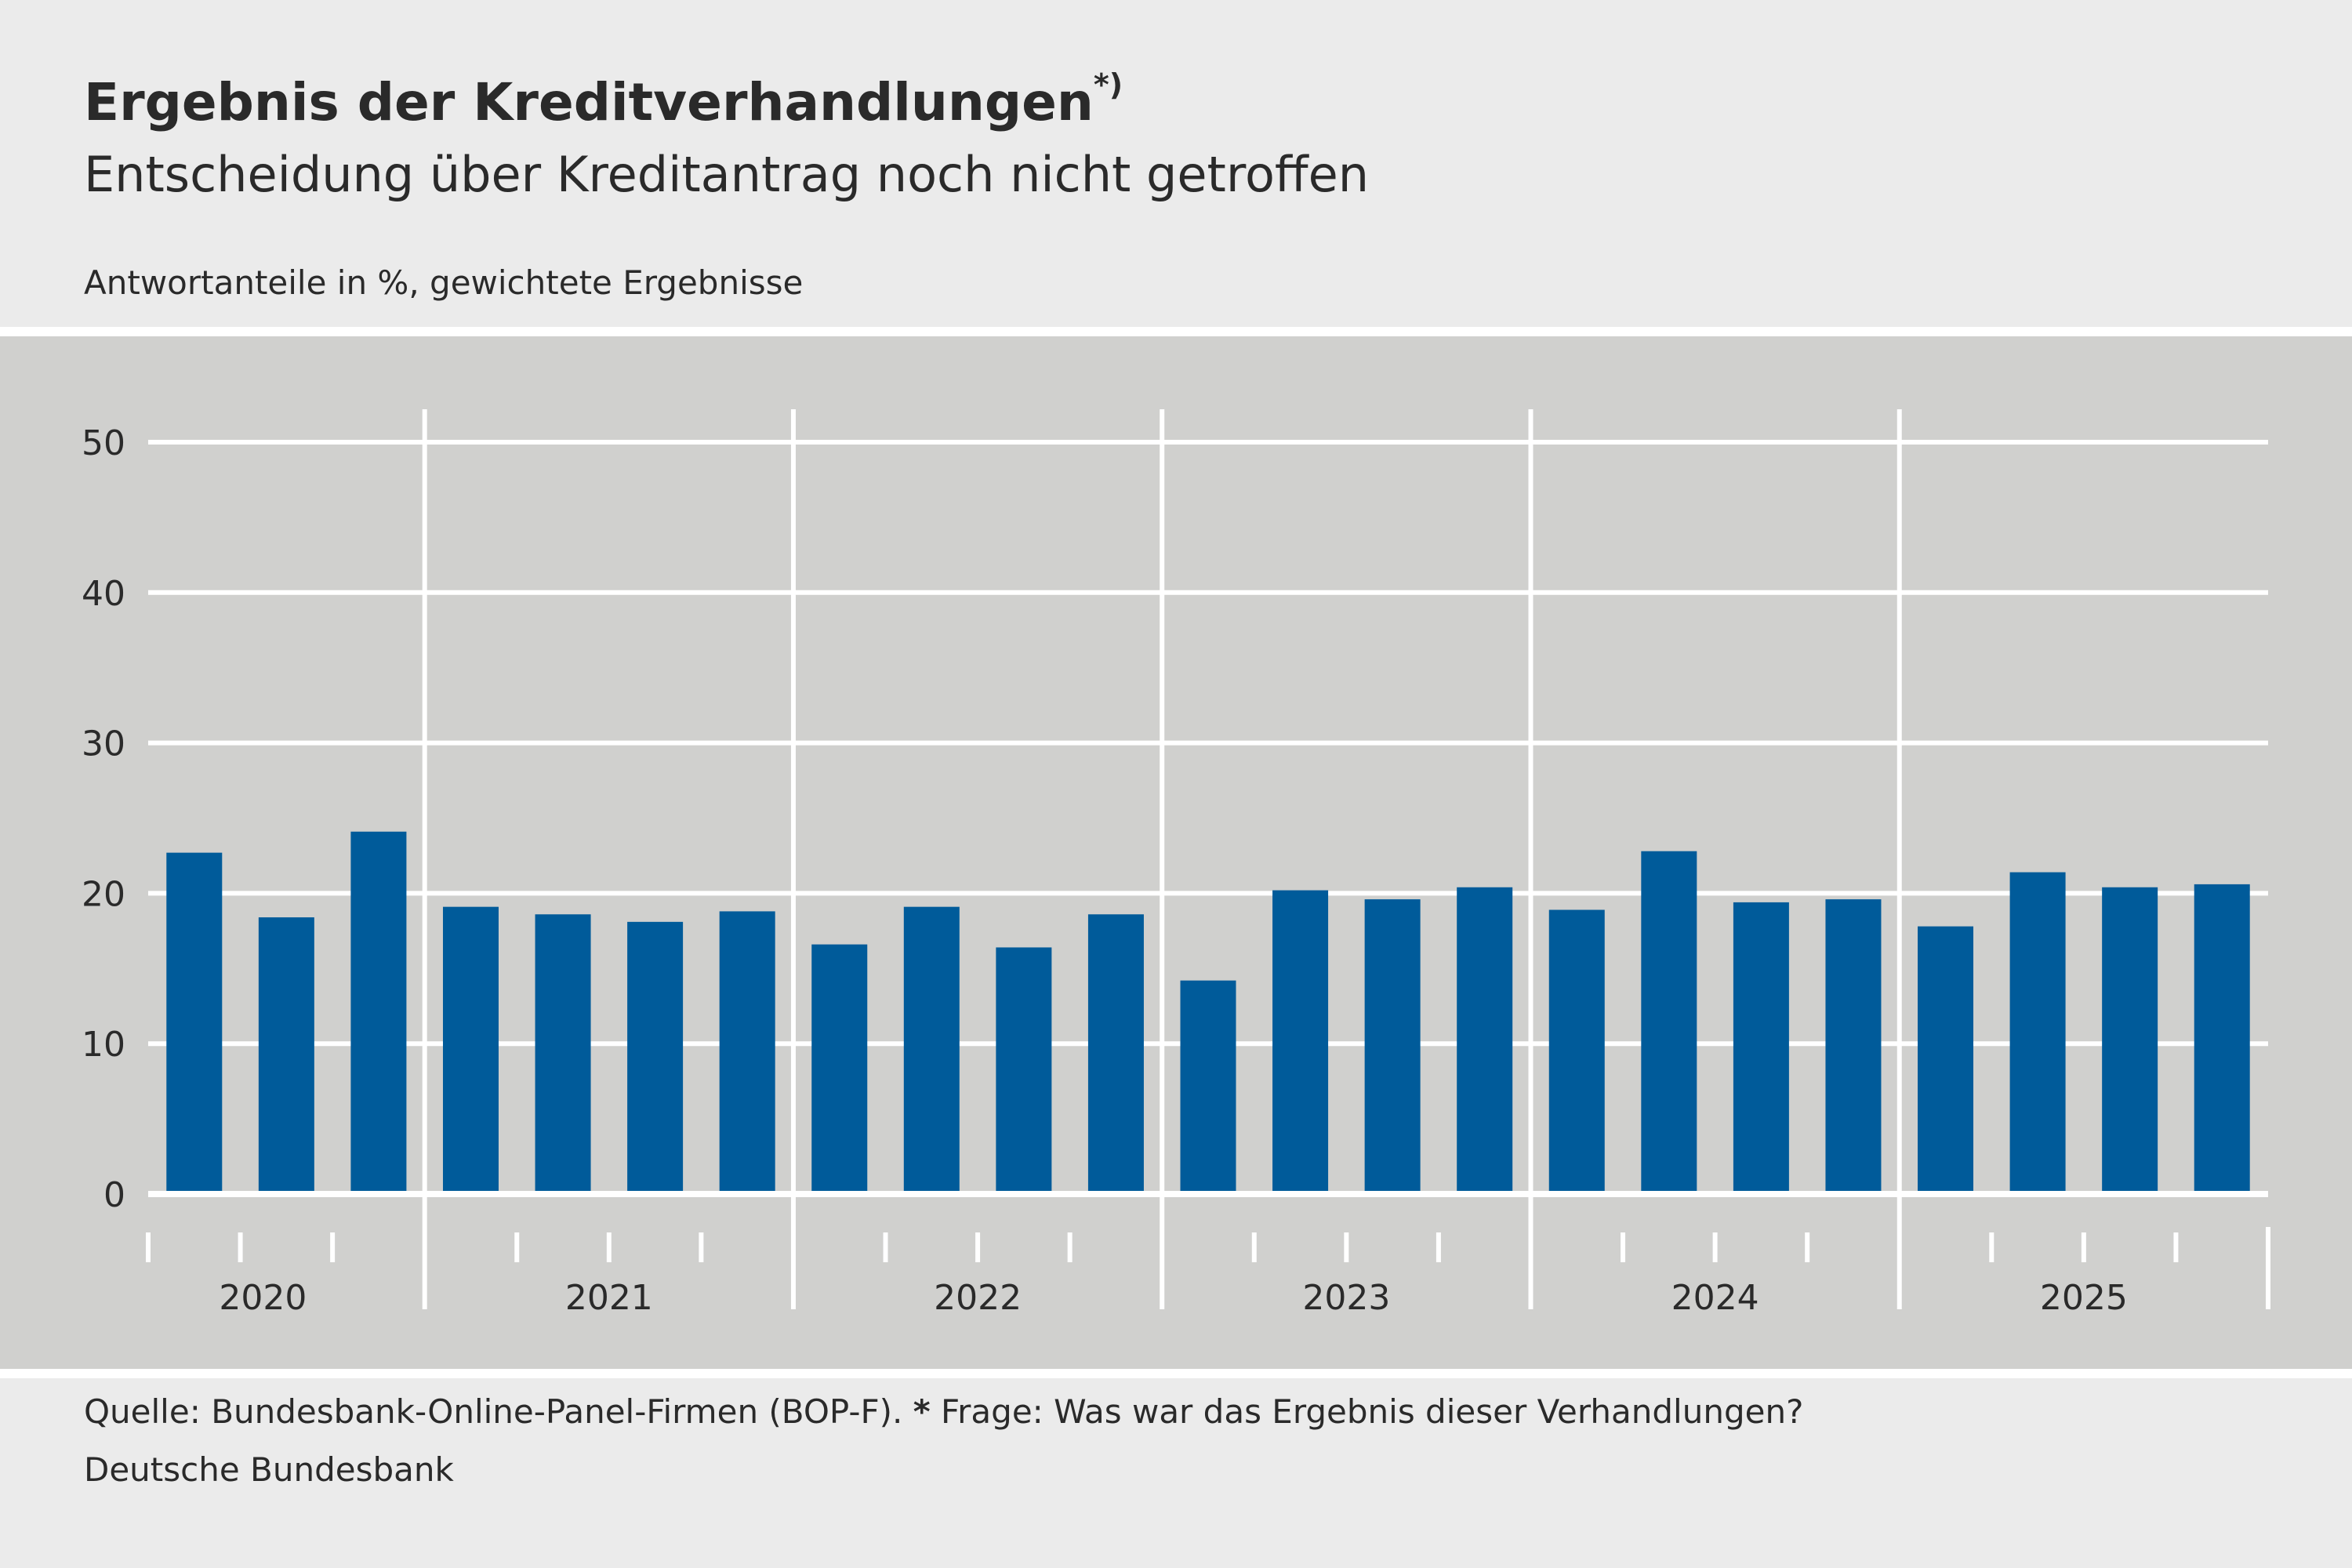 The image size is (2352, 1568). What do you see at coordinates (269, 1469) in the screenshot?
I see `publisher: Deutsche Bundesbank` at bounding box center [269, 1469].